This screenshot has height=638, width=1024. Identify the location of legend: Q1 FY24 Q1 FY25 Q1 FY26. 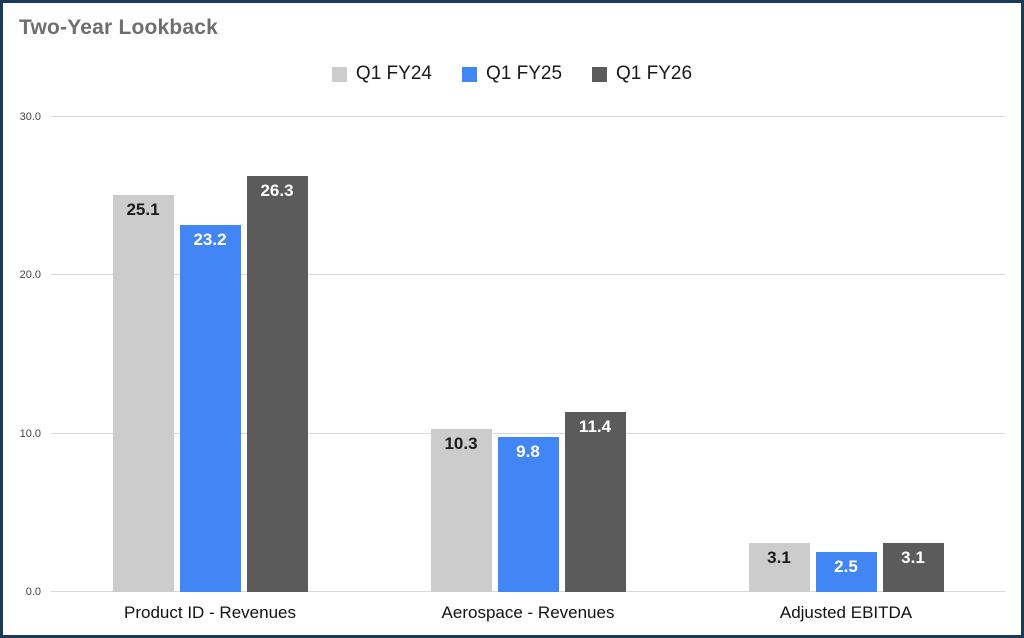
(512, 74).